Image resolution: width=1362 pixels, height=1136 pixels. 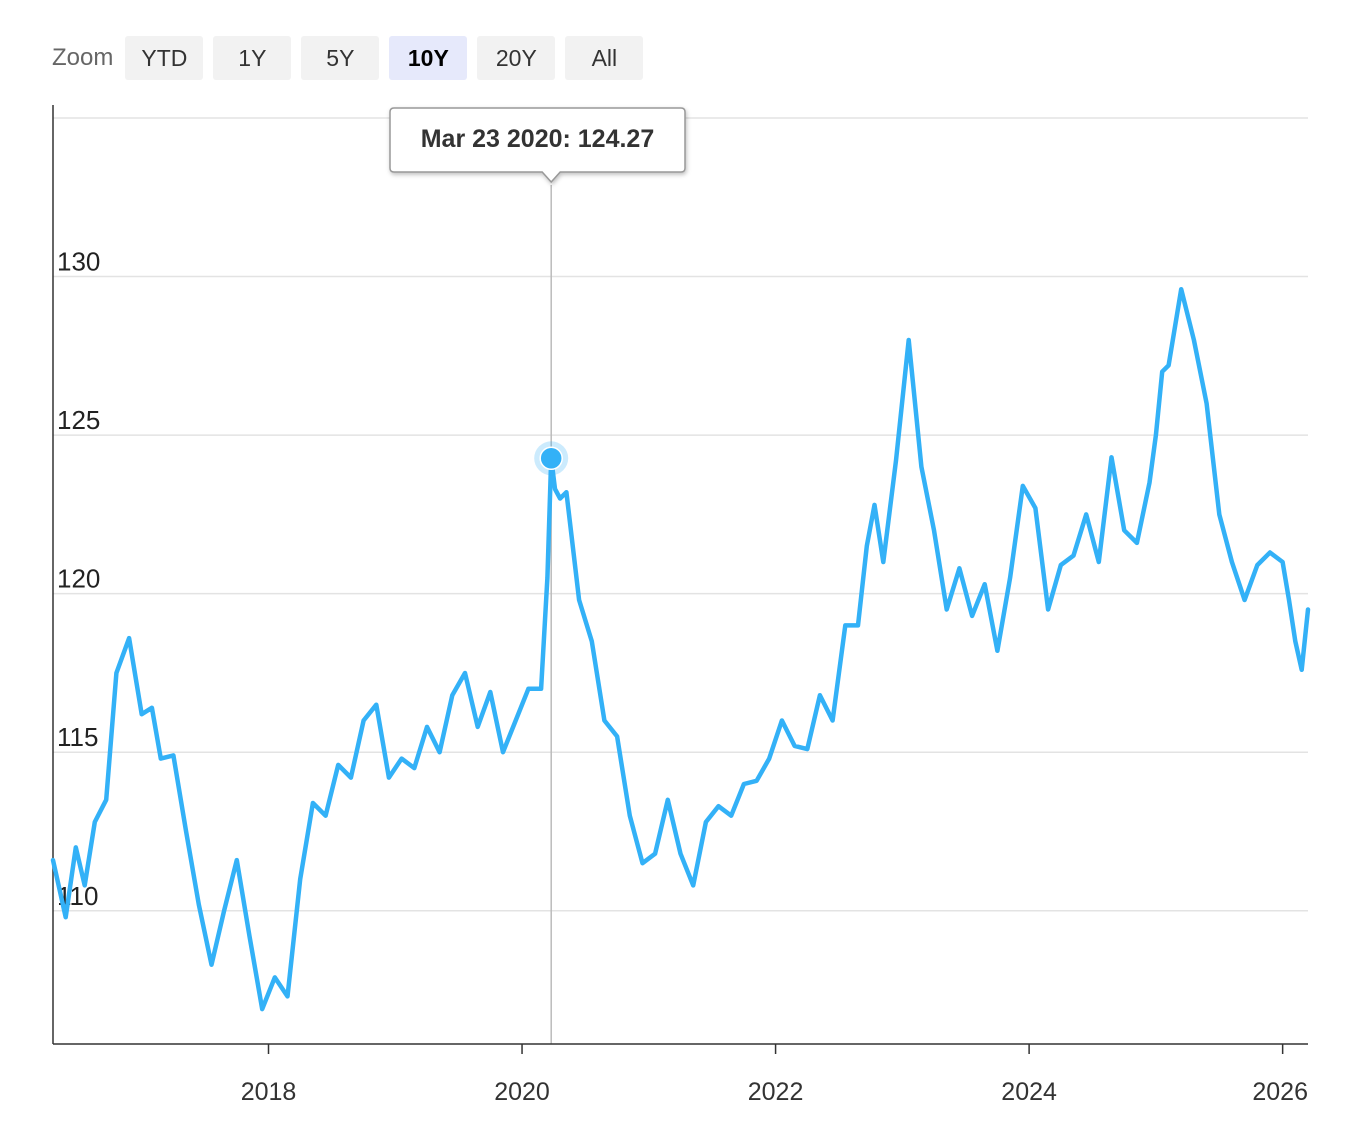 What do you see at coordinates (428, 58) in the screenshot?
I see `zoom-10y-button: 10Y` at bounding box center [428, 58].